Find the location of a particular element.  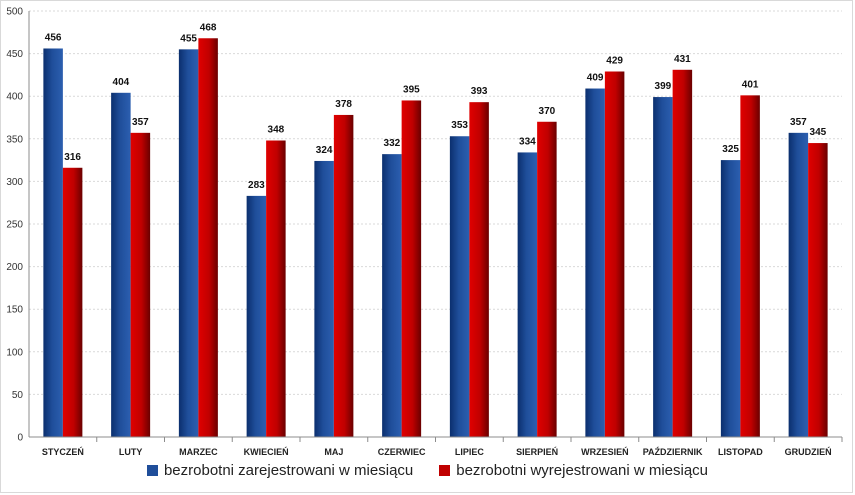

data-label: 409 is located at coordinates (595, 78).